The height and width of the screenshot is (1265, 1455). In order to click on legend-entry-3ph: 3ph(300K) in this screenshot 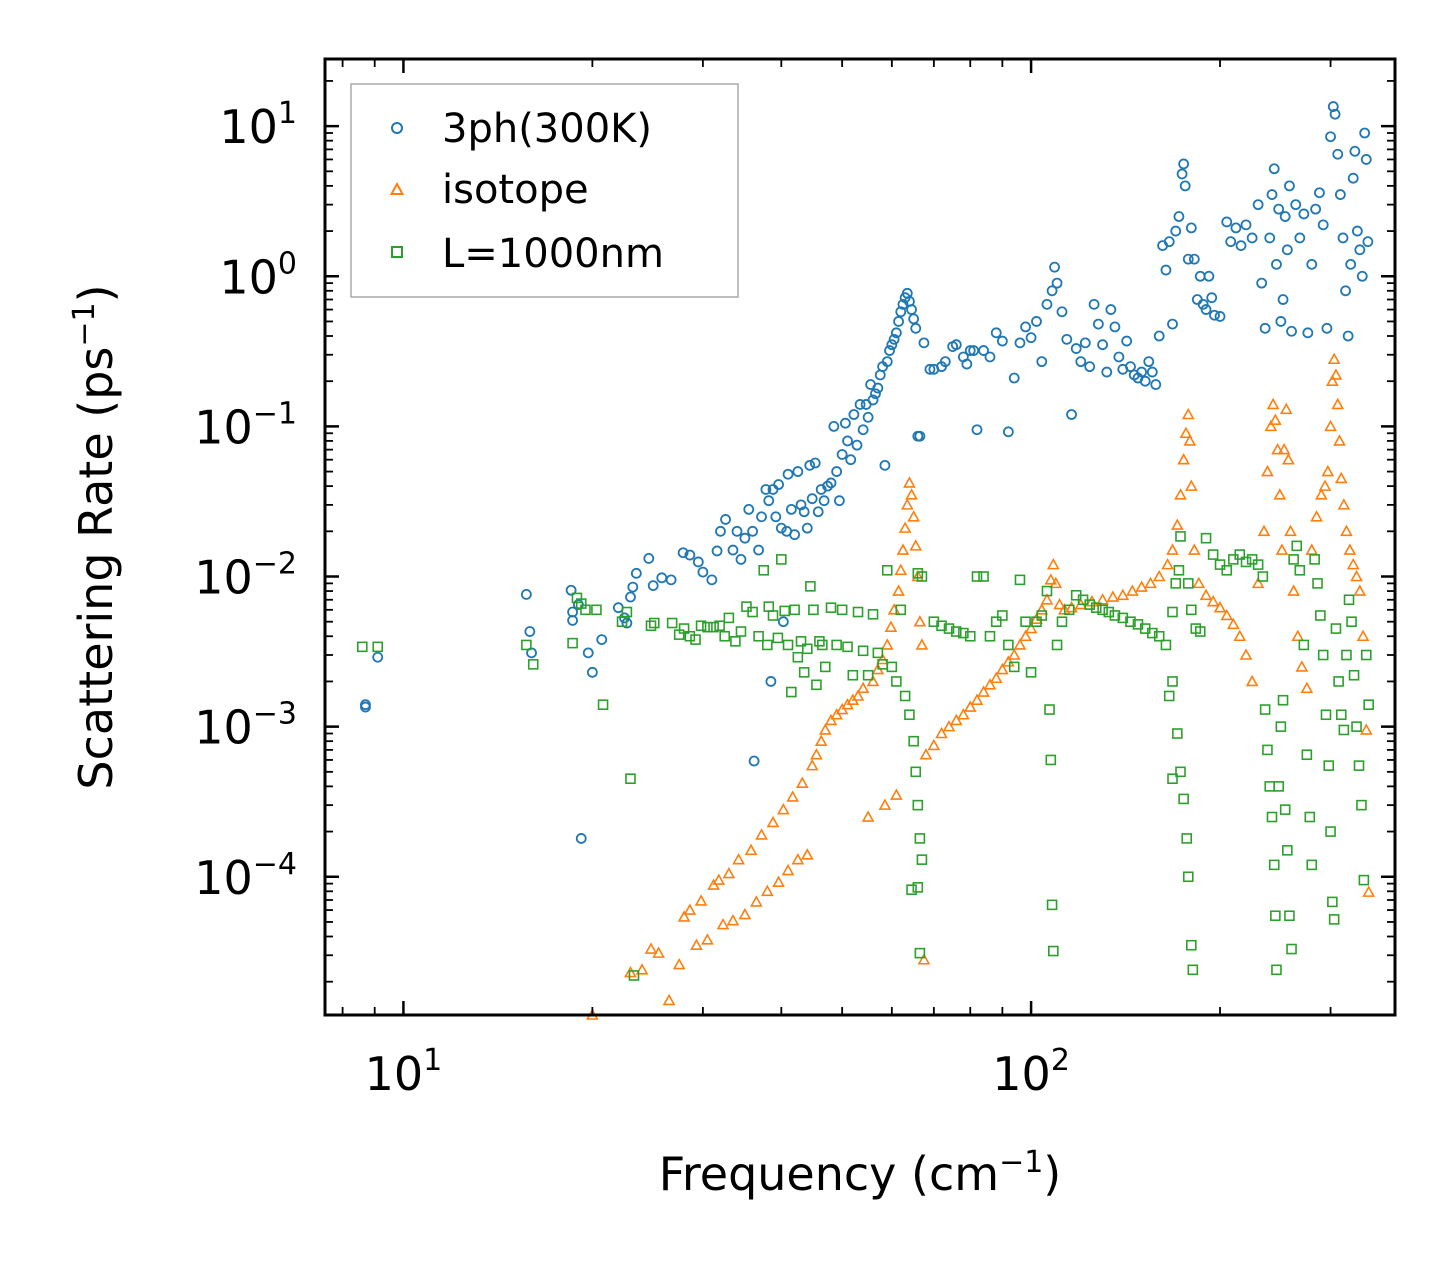, I will do `click(521, 129)`.